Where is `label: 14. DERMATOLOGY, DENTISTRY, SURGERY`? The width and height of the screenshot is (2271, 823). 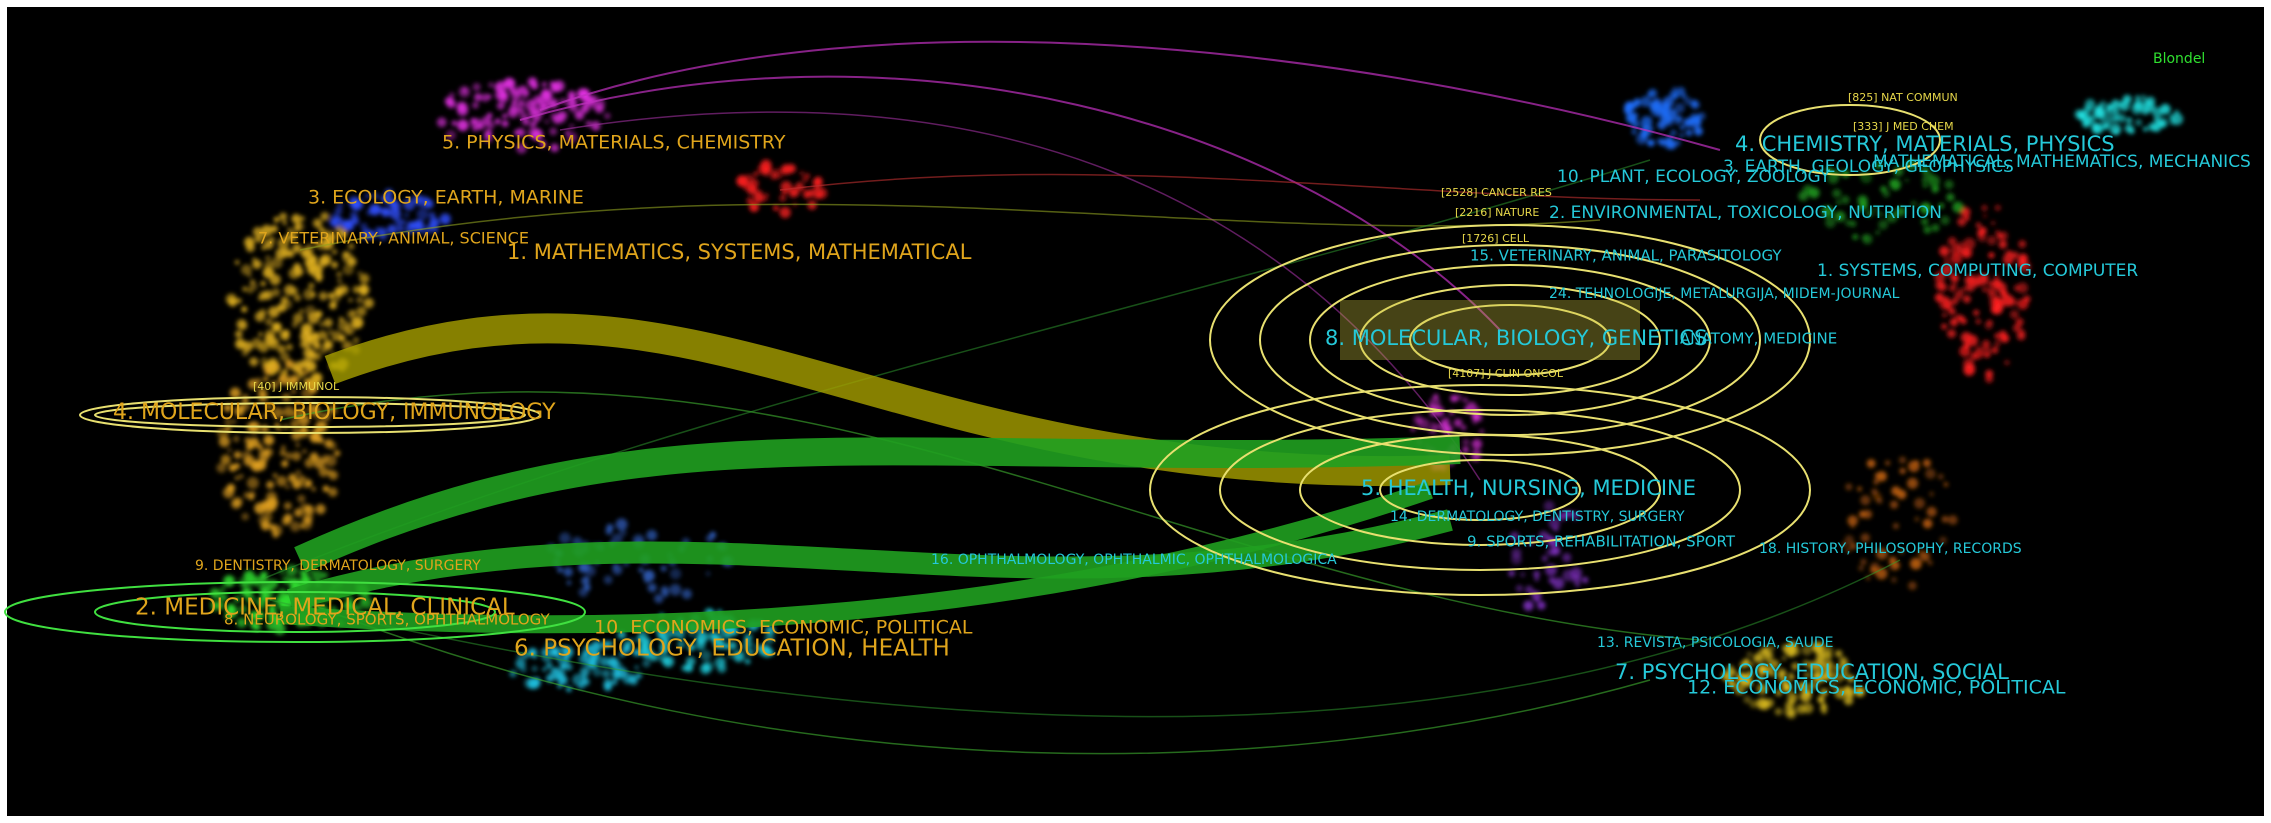 label: 14. DERMATOLOGY, DENTISTRY, SURGERY is located at coordinates (1537, 517).